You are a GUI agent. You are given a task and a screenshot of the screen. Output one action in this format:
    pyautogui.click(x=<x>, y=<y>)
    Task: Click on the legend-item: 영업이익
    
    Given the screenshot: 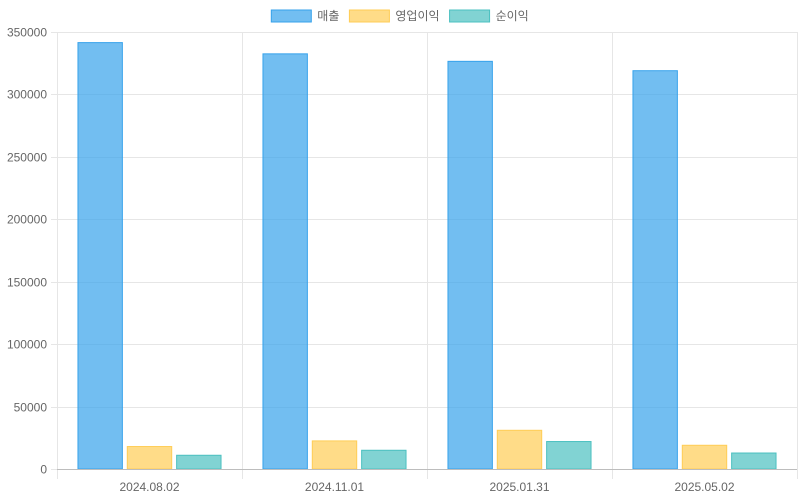 What is the action you would take?
    pyautogui.click(x=394, y=16)
    